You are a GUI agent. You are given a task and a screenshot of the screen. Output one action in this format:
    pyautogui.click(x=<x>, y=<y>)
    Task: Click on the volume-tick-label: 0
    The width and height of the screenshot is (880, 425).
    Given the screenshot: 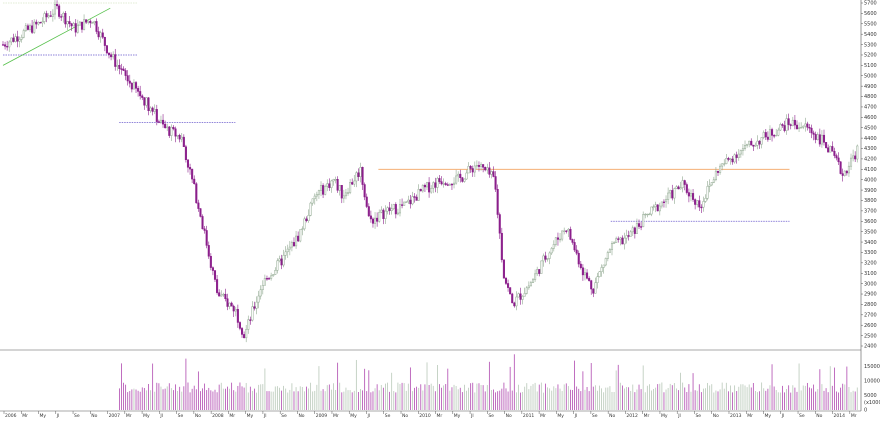 What is the action you would take?
    pyautogui.click(x=865, y=411)
    